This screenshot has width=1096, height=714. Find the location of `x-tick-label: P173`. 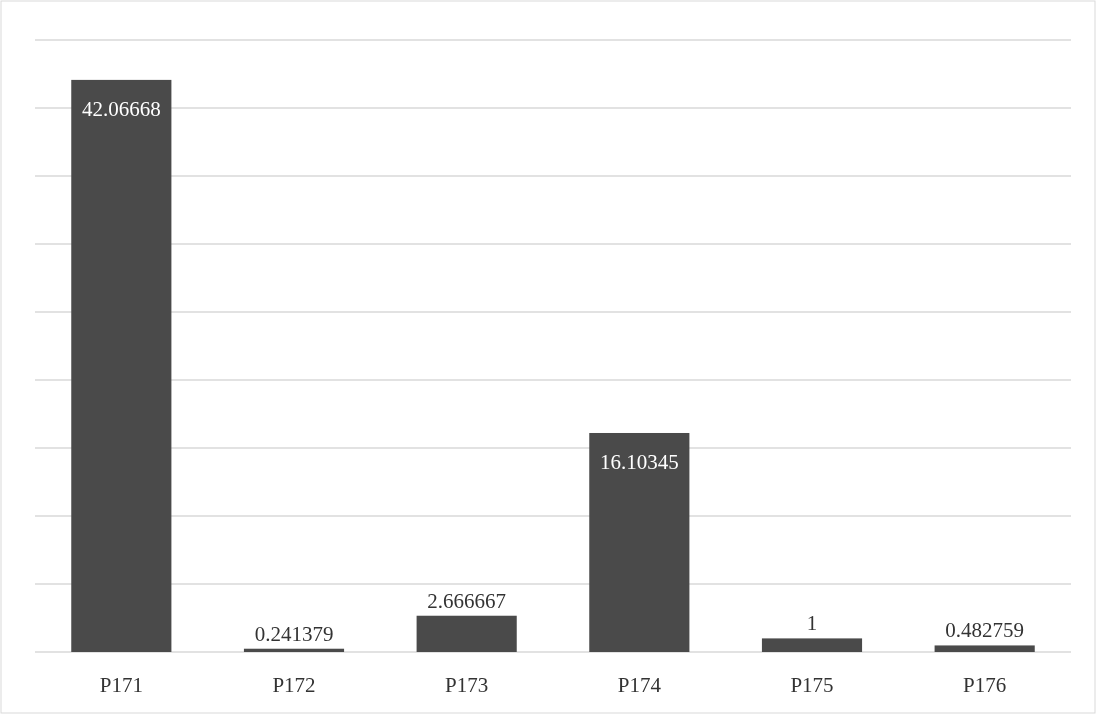

x-tick-label: P173 is located at coordinates (467, 685).